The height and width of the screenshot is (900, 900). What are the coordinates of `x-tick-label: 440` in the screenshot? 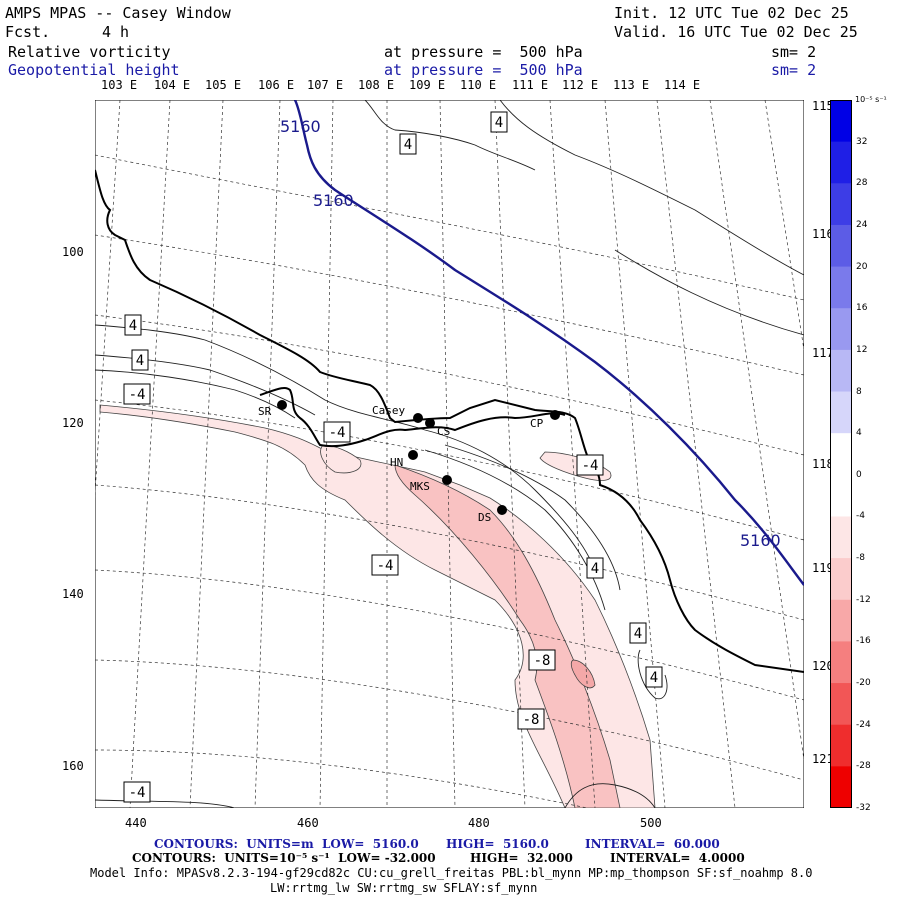 It's located at (136, 823).